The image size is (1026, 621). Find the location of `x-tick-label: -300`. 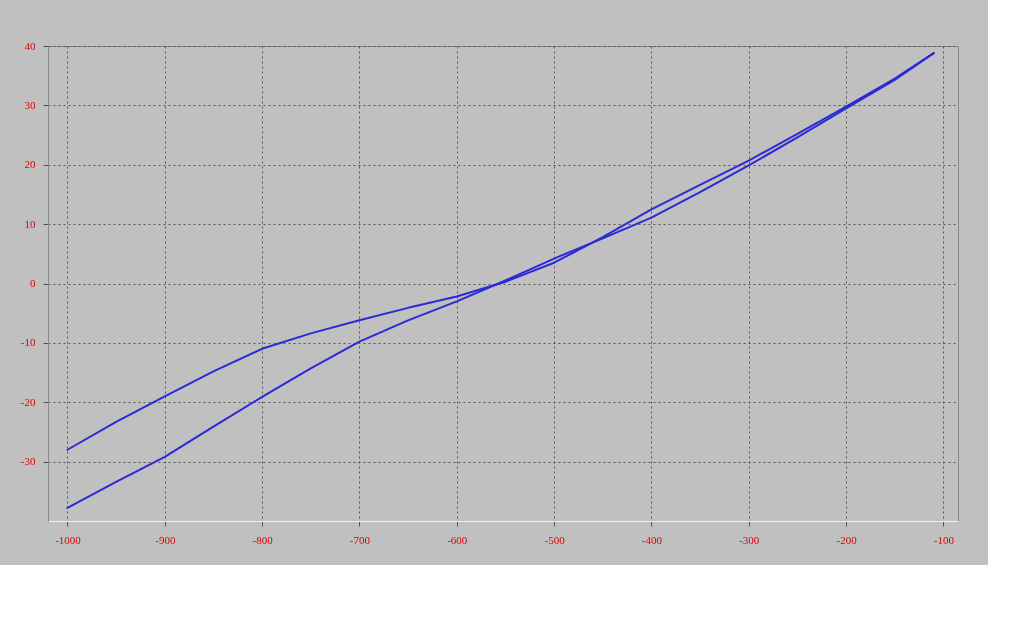

x-tick-label: -300 is located at coordinates (749, 539).